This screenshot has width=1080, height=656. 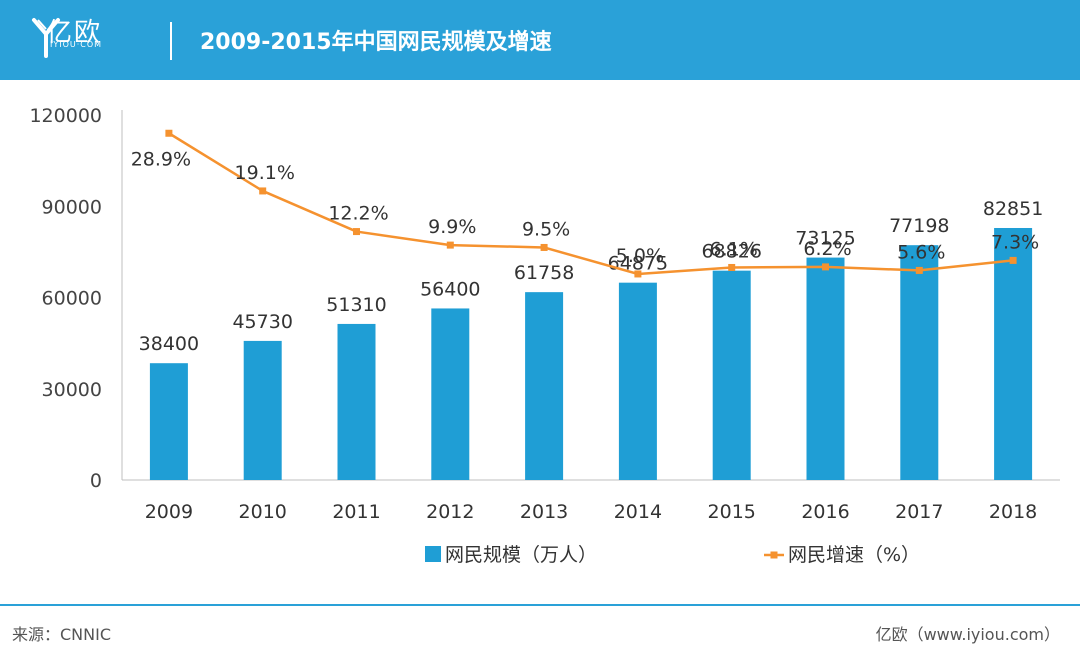 I want to click on bar-value-label: 45730, so click(x=262, y=322).